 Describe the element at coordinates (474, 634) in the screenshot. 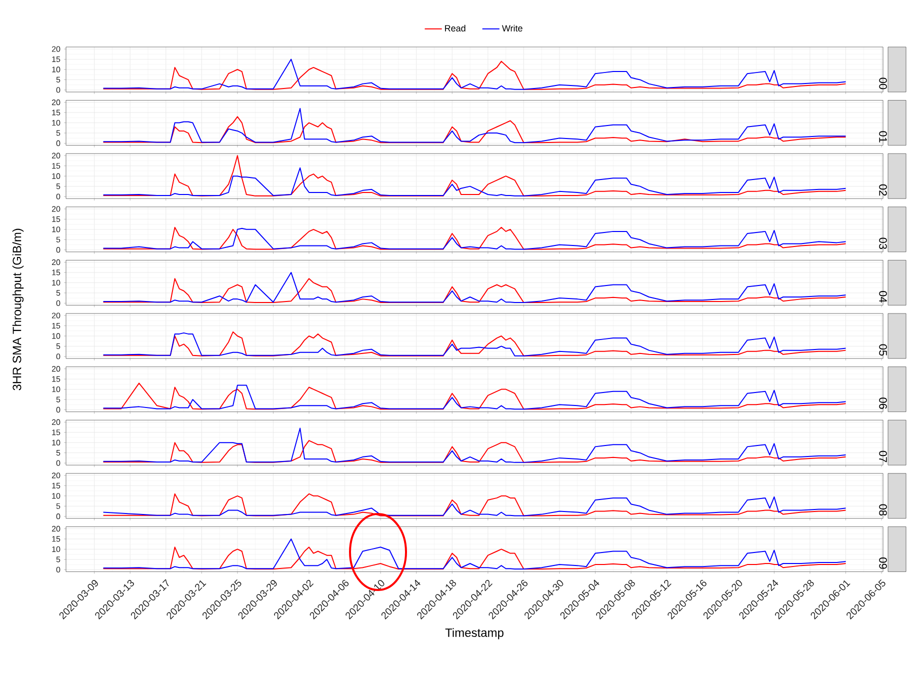

I see `x-axis-title: Timestamp` at that location.